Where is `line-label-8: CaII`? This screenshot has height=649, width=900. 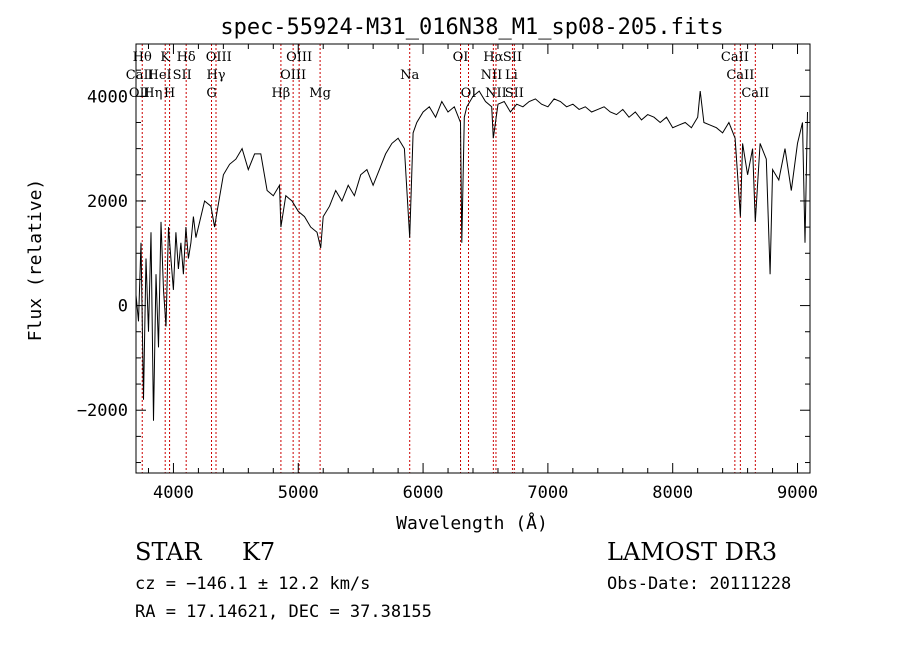
line-label-8: CaII is located at coordinates (735, 57).